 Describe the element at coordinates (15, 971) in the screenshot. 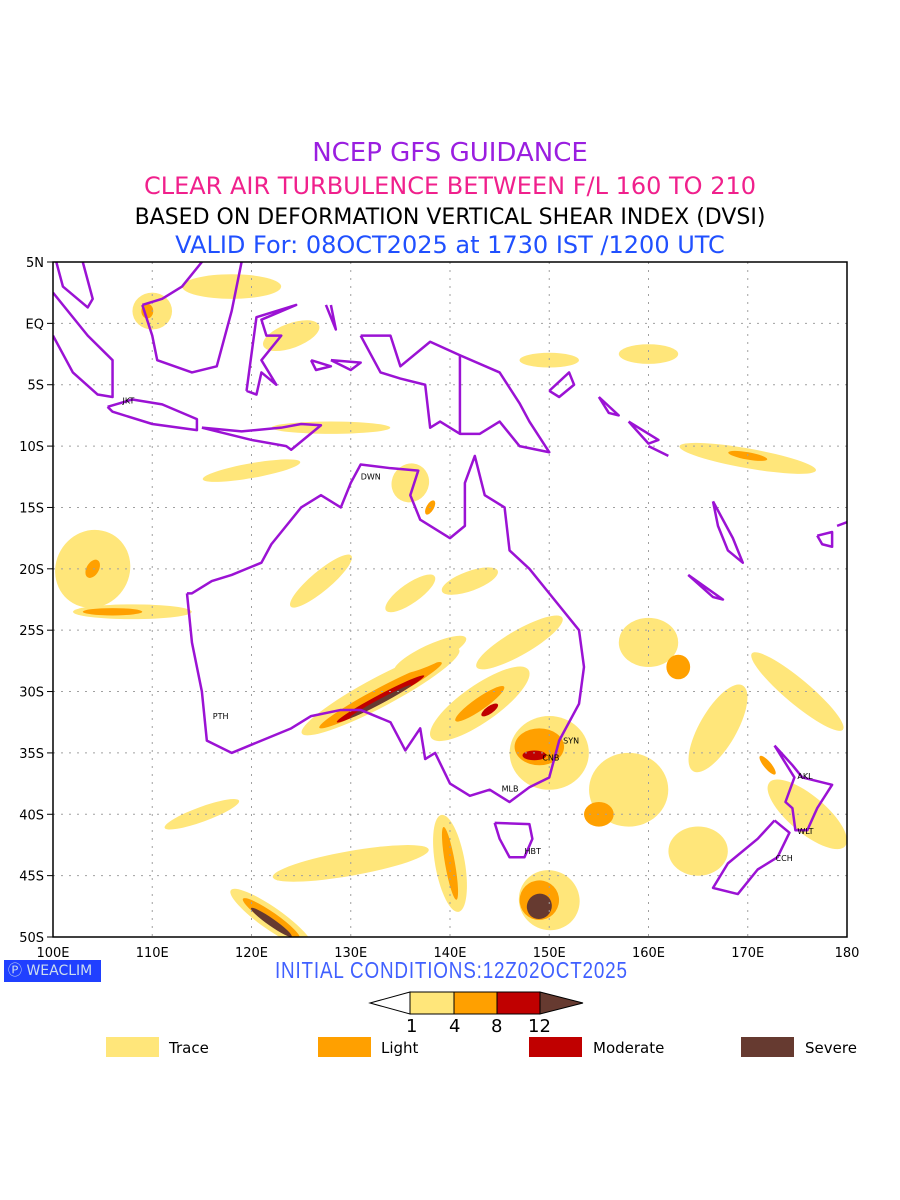

I see `copyright-icon: Ⓟ` at that location.